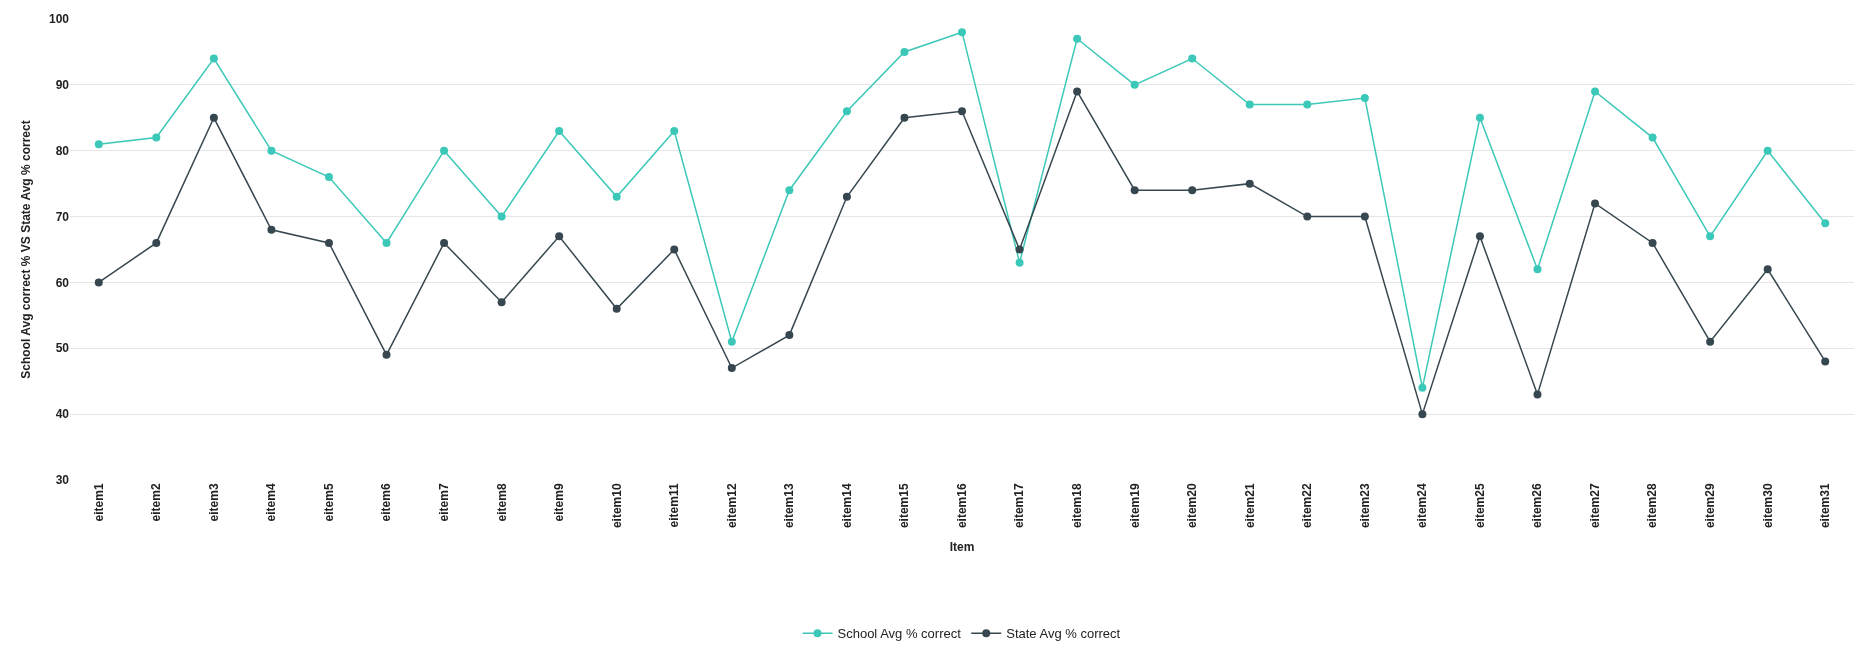 Image resolution: width=1874 pixels, height=660 pixels. Describe the element at coordinates (62, 85) in the screenshot. I see `y-tick-label: 90` at that location.